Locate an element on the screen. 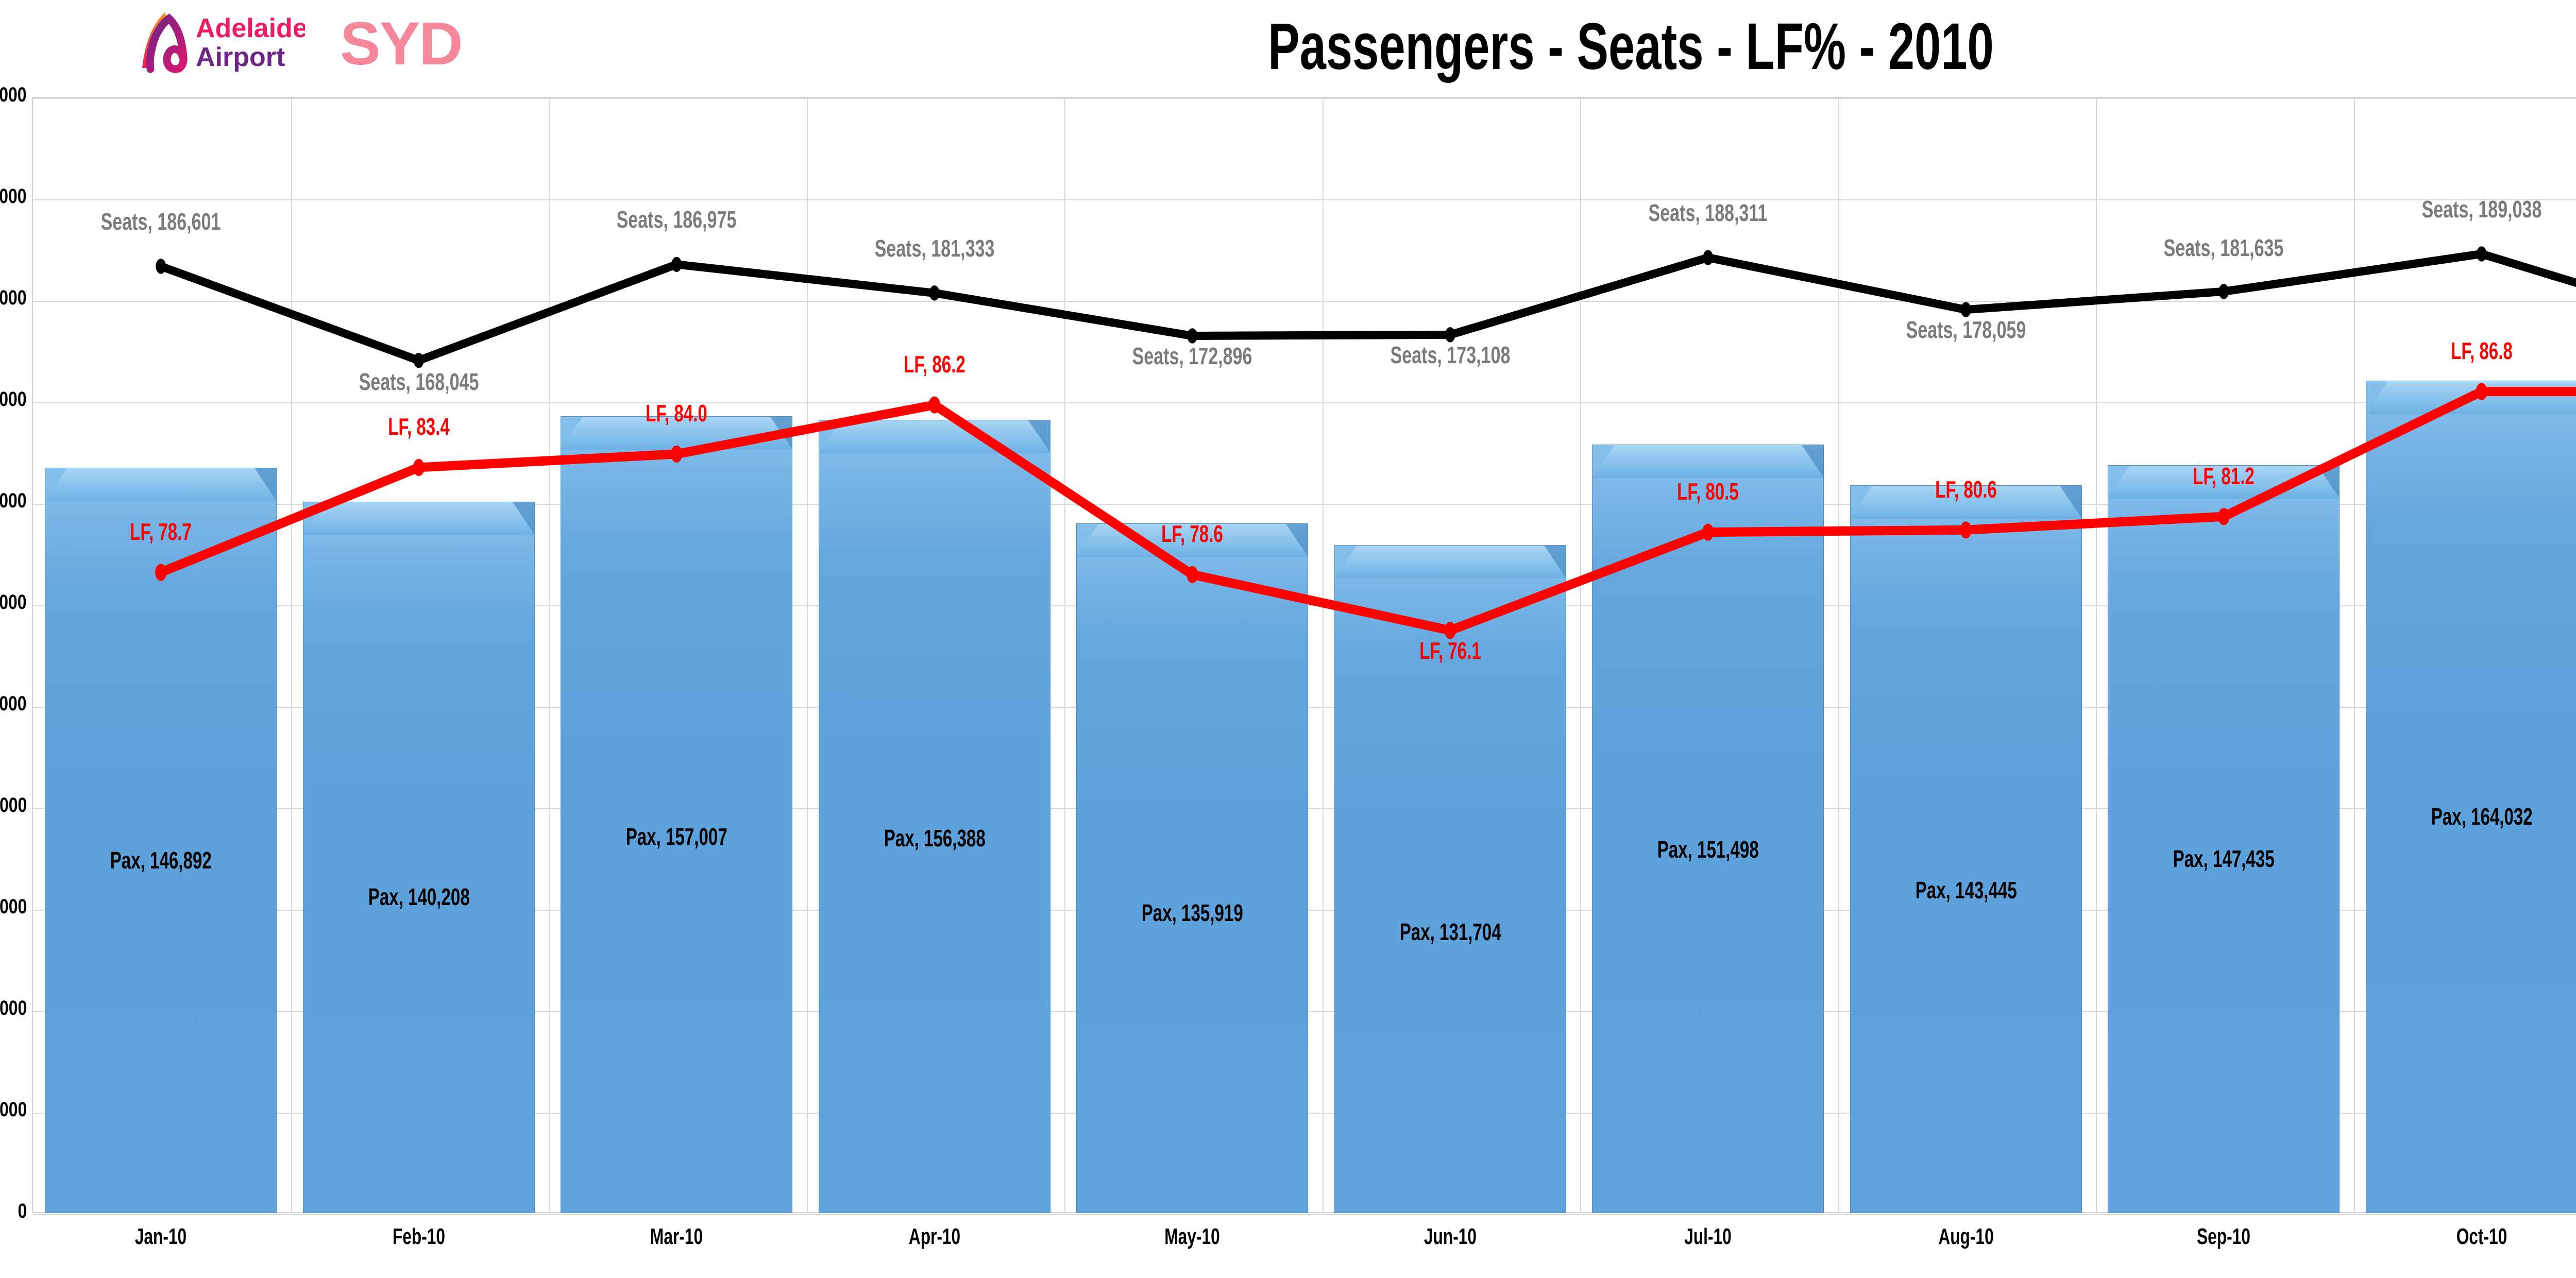 The height and width of the screenshot is (1278, 2576). x-axis-tick-apr-10: Apr-10 is located at coordinates (934, 1236).